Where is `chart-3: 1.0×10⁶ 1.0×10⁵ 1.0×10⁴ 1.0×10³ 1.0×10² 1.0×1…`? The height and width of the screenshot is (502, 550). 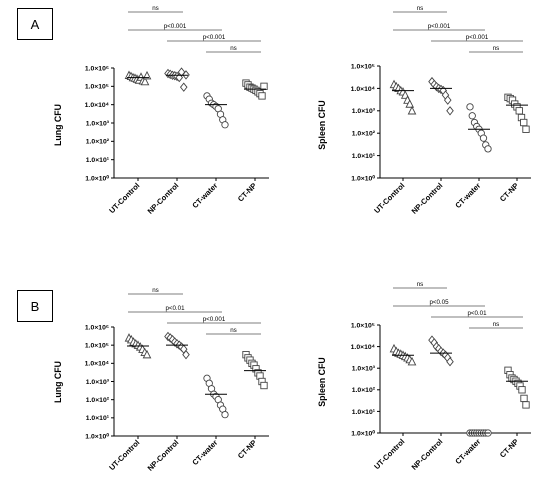 chart-3: 1.0×10⁶ 1.0×10⁵ 1.0×10⁴ 1.0×10³ 1.0×10² 1.0×1… is located at coordinates (161, 380).